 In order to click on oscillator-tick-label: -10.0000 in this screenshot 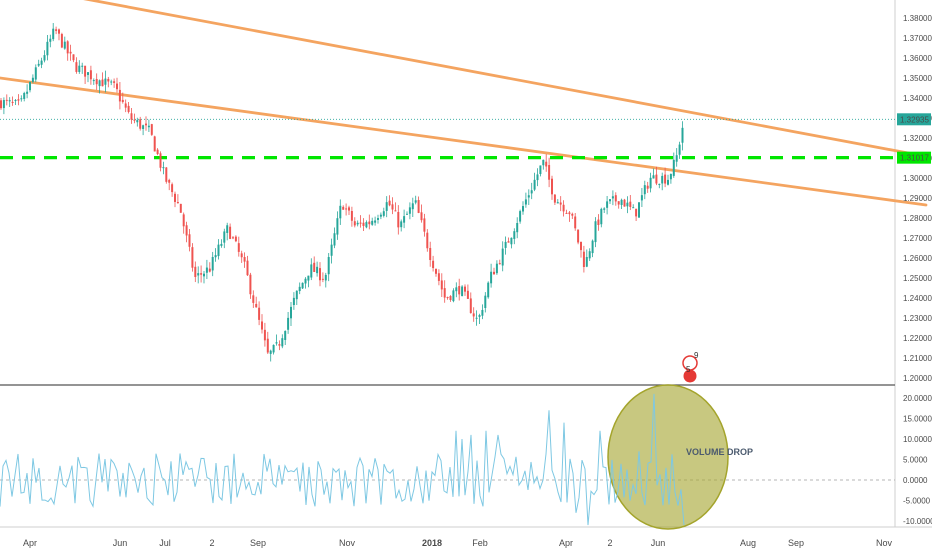, I will do `click(917, 521)`.